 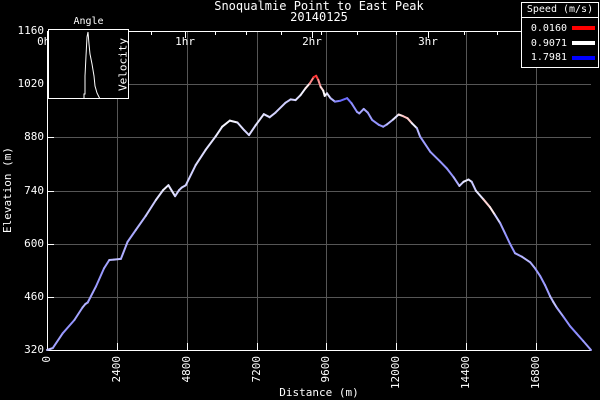 I want to click on legend-entry-label: 0.0160, so click(x=548, y=28).